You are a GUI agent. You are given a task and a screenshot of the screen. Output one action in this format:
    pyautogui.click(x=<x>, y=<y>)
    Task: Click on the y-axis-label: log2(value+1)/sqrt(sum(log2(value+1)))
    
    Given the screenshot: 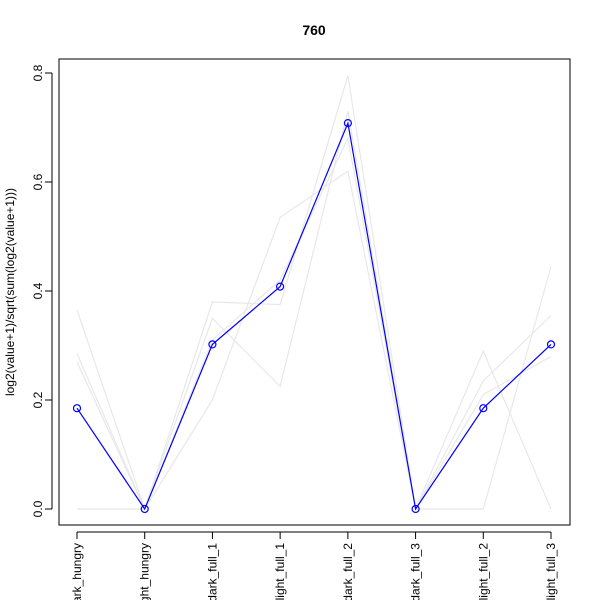 What is the action you would take?
    pyautogui.click(x=10, y=292)
    